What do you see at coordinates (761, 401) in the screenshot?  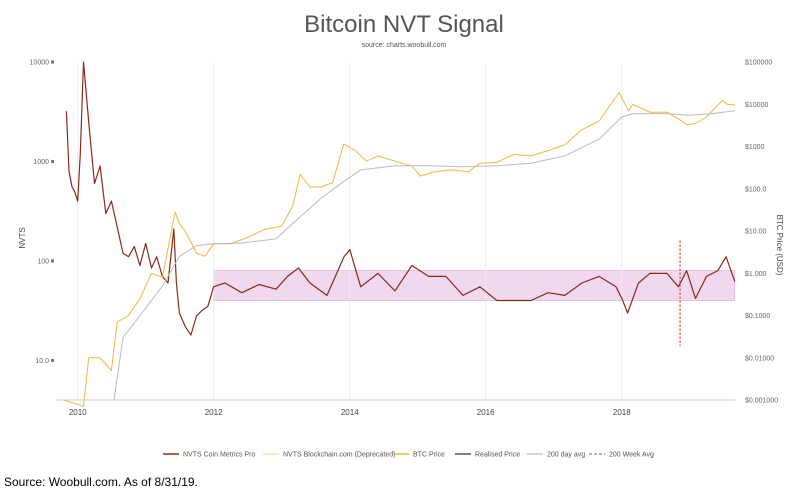 I see `y-right-tick-label: $0.001000` at bounding box center [761, 401].